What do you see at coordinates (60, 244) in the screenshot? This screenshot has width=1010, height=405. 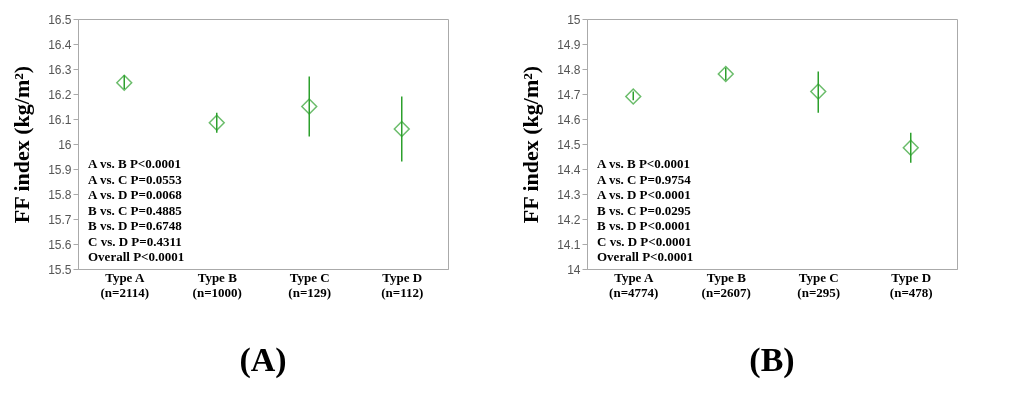 I see `y-tick-label: 15.6` at bounding box center [60, 244].